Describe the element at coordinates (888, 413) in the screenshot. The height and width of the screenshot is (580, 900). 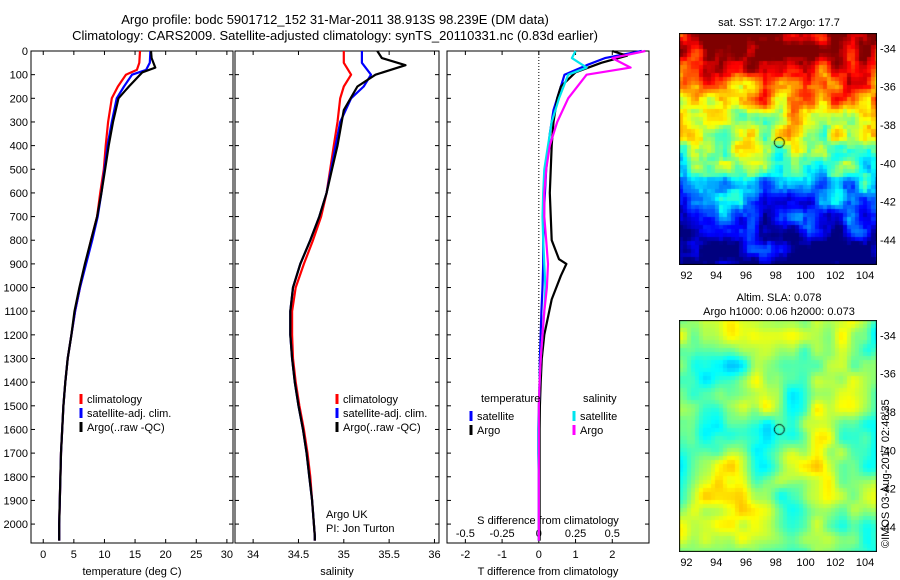
I see `sla-map-ytick-label: -38` at that location.